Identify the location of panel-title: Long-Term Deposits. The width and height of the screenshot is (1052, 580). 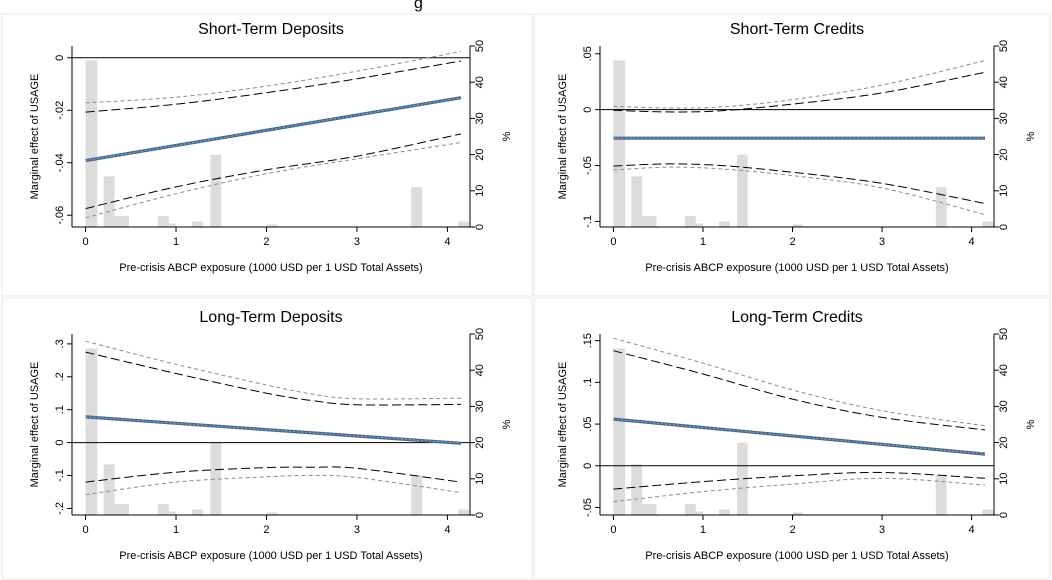
(270, 317).